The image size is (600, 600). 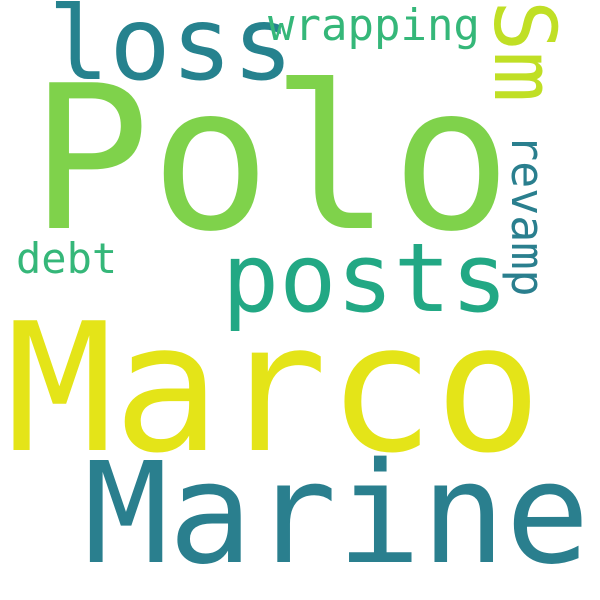 I want to click on word-revamp: revamp, so click(x=527, y=215).